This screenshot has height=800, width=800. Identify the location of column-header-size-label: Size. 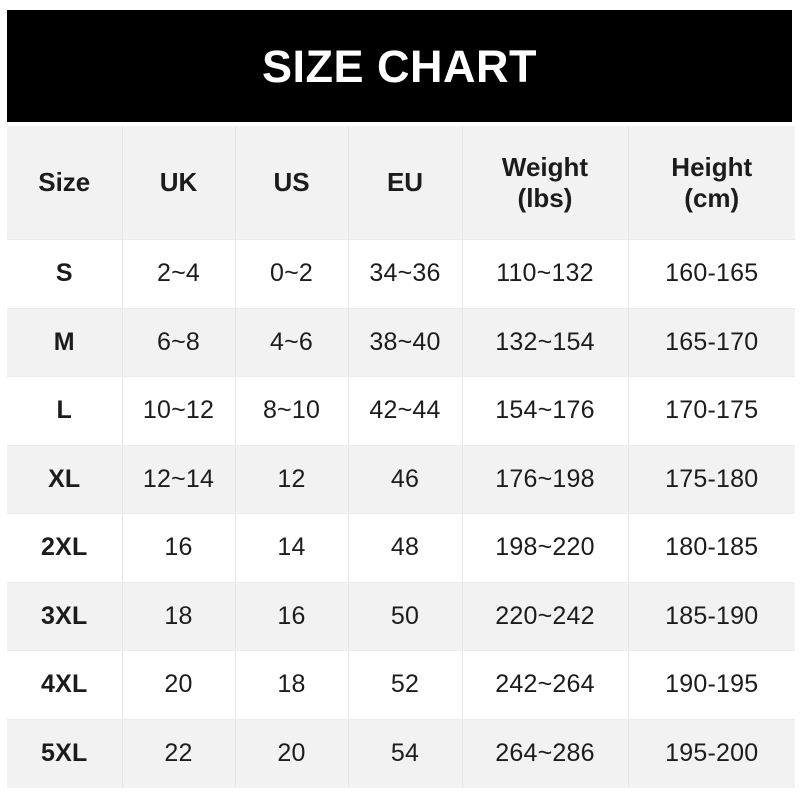
(64, 182).